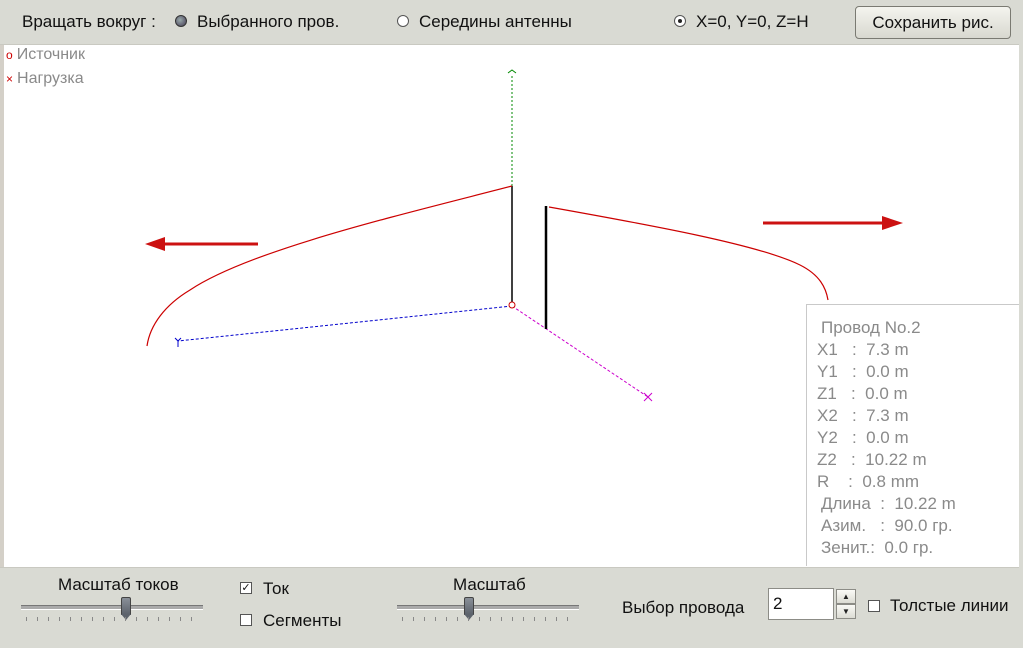 The width and height of the screenshot is (1023, 648). Describe the element at coordinates (949, 605) in the screenshot. I see `thick-lines-label: Толстые линии` at that location.